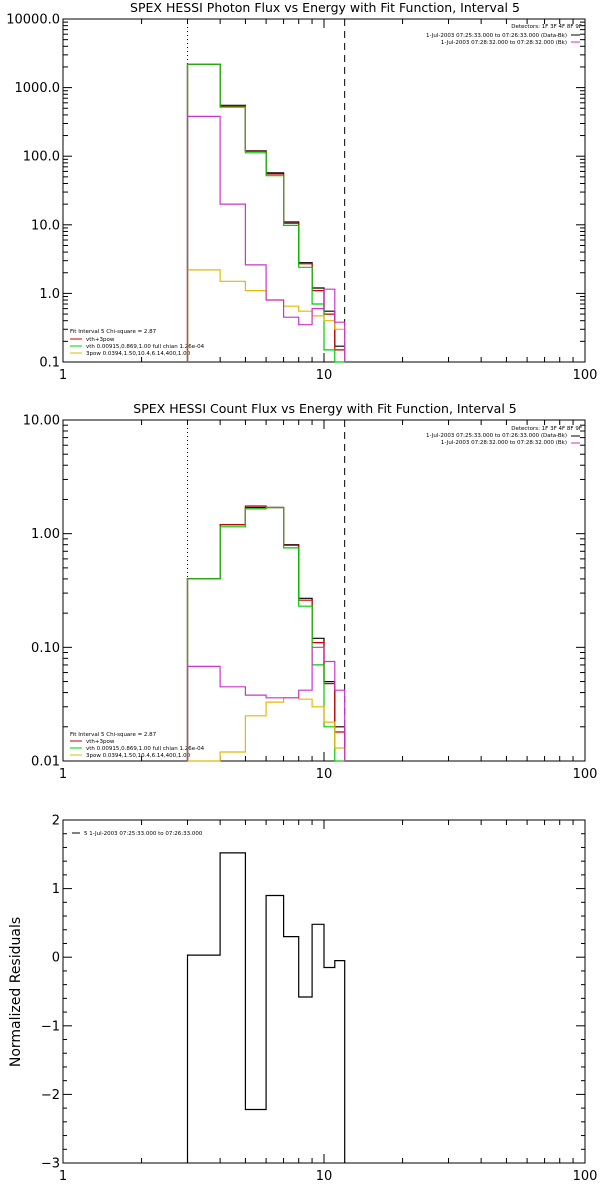 This screenshot has height=1200, width=600. I want to click on residuals-y-tick-label: 1, so click(56, 889).